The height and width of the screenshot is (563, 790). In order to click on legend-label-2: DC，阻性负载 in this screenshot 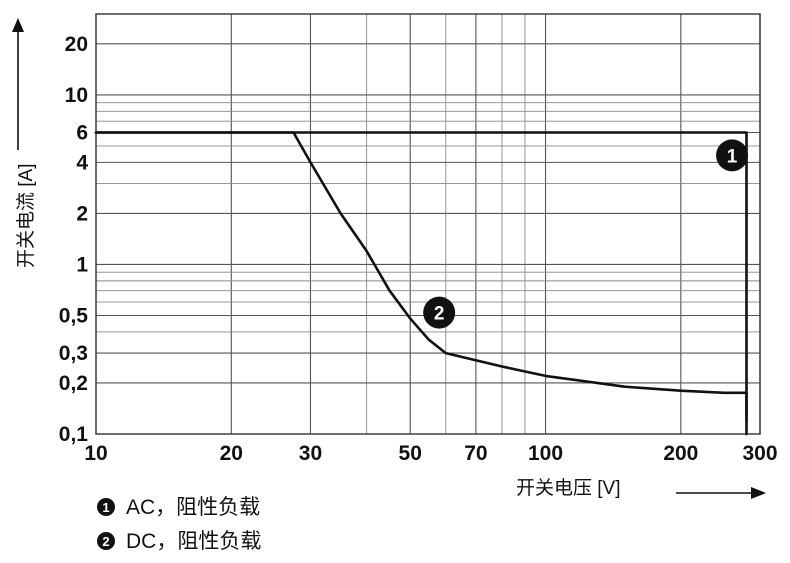, I will do `click(193, 541)`.